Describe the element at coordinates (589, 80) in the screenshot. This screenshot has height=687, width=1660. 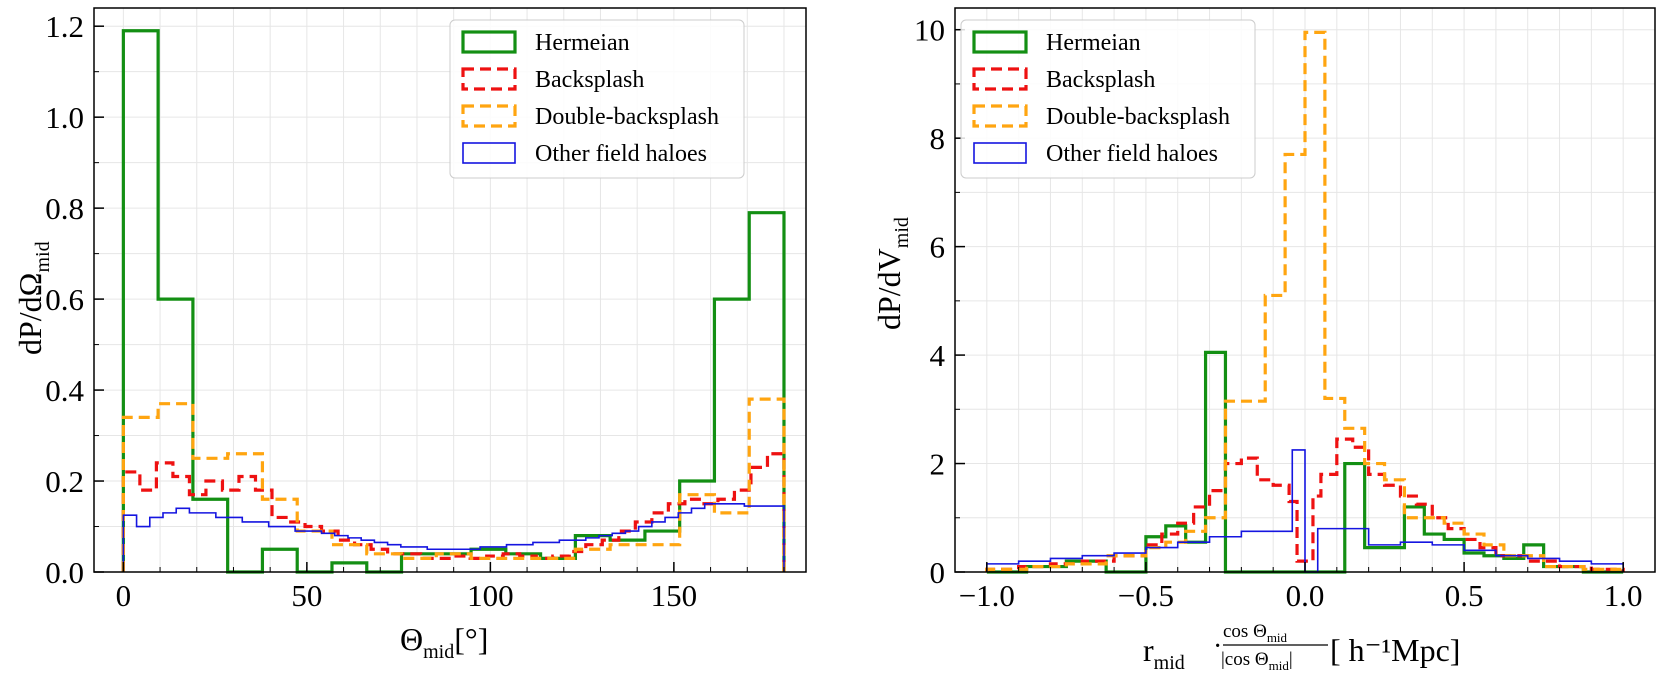
I see `left-legend-label: Backsplash` at that location.